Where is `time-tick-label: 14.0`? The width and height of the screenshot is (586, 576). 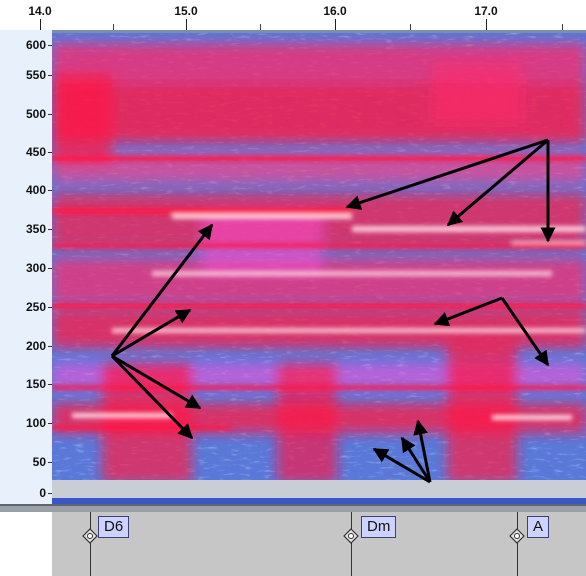 time-tick-label: 14.0 is located at coordinates (40, 11).